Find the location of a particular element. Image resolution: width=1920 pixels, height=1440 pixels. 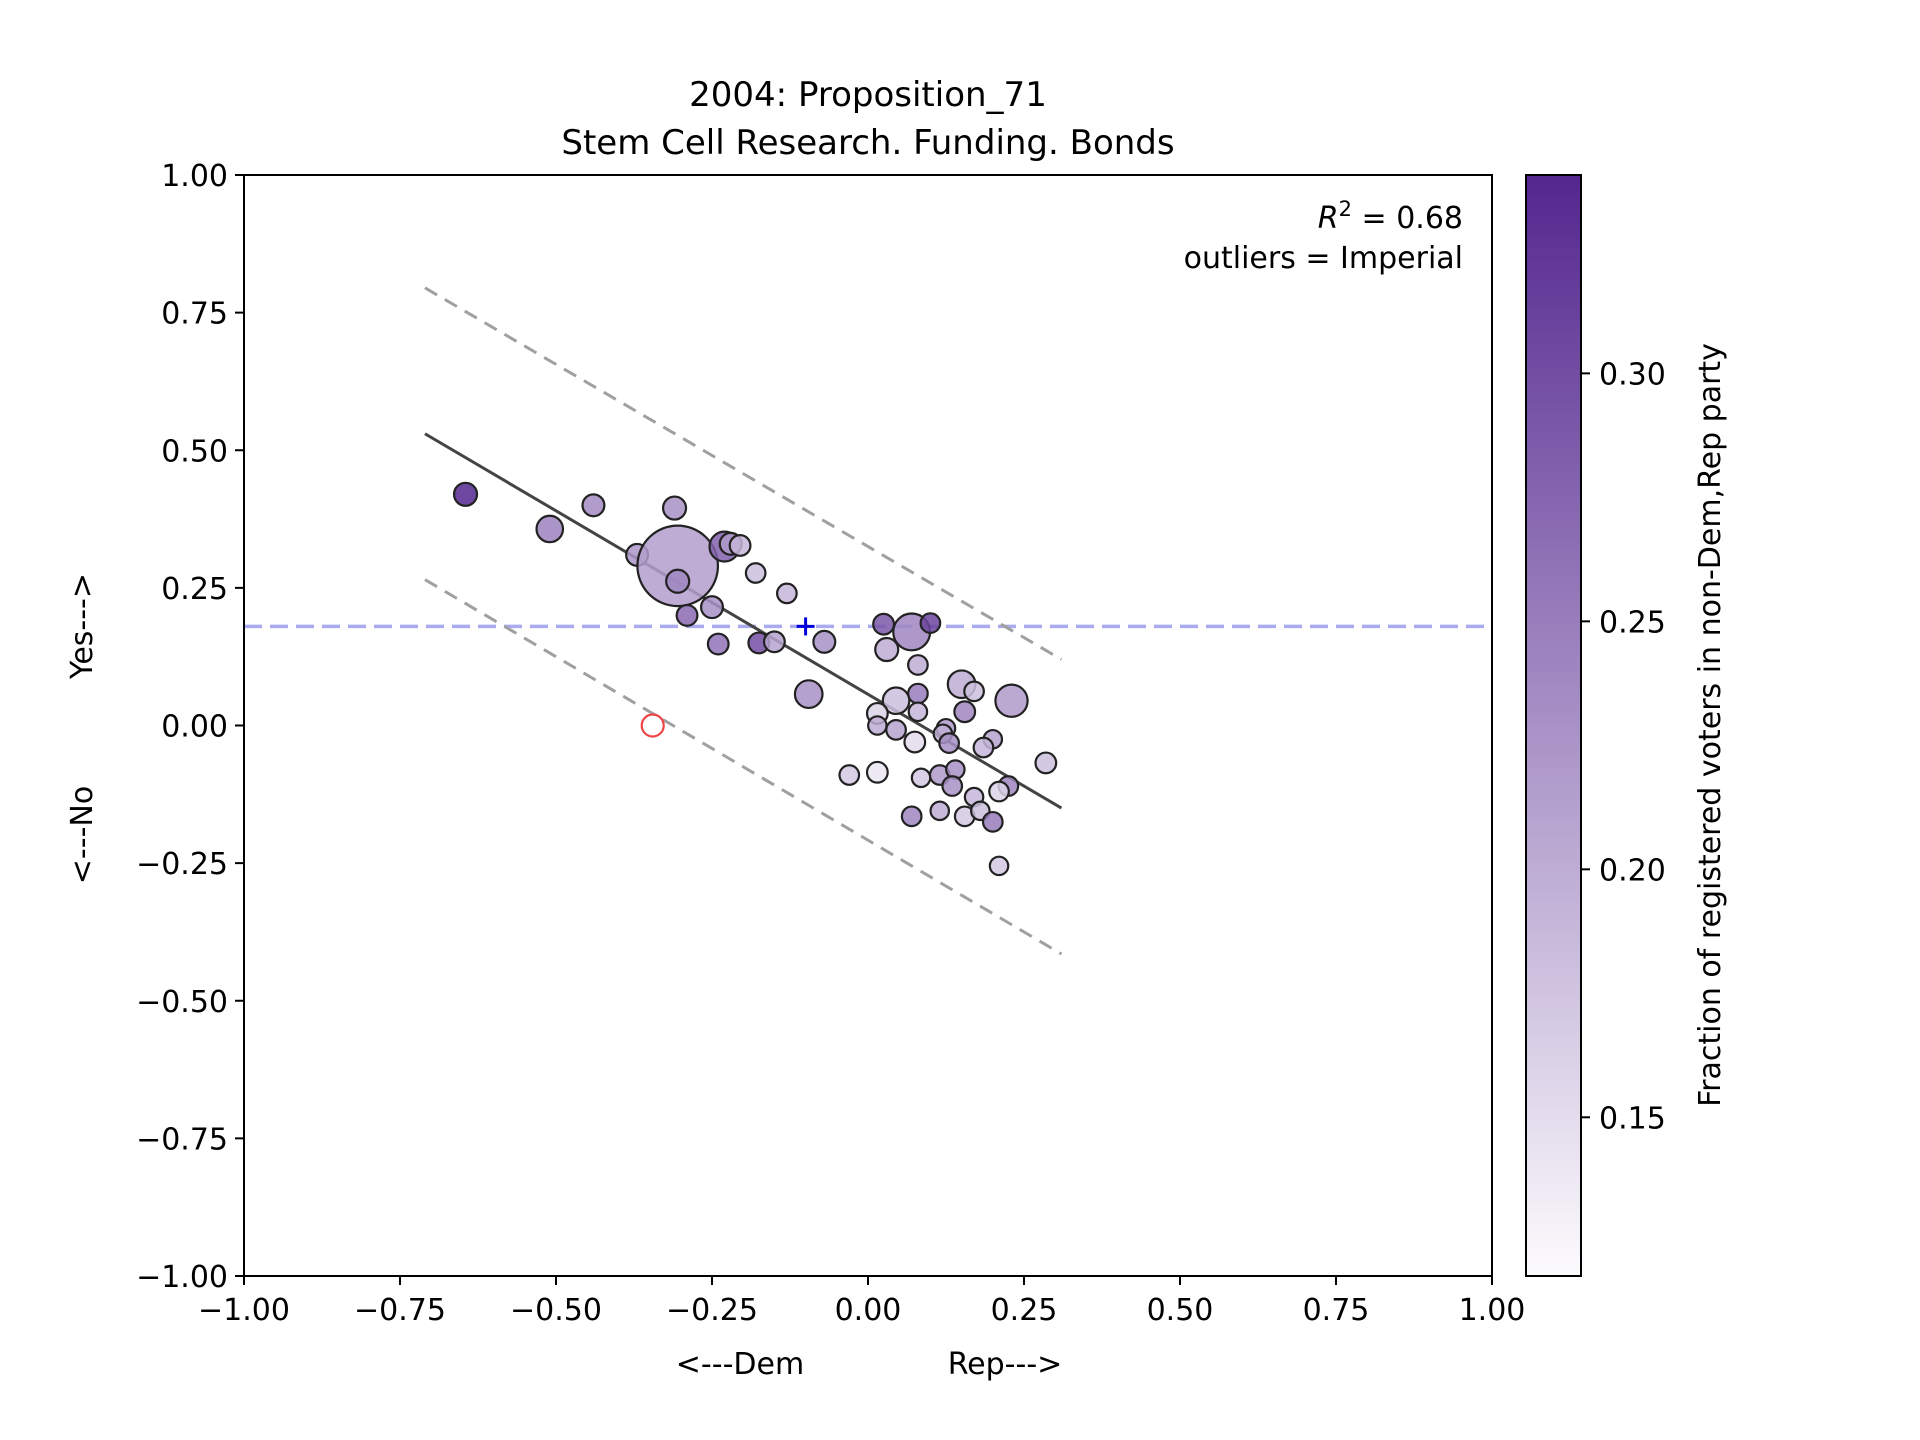

colorbar-tick-label: 0.15 is located at coordinates (1632, 1118).